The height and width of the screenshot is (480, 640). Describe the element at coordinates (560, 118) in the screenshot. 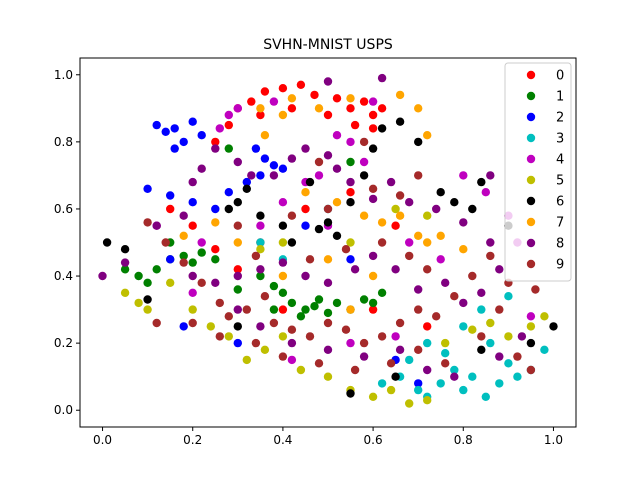

I see `legend-label-2: 2` at that location.